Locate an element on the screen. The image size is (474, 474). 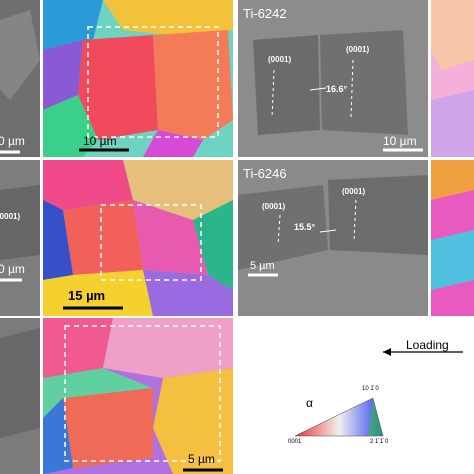
sem-panel is located at coordinates (20, 396).